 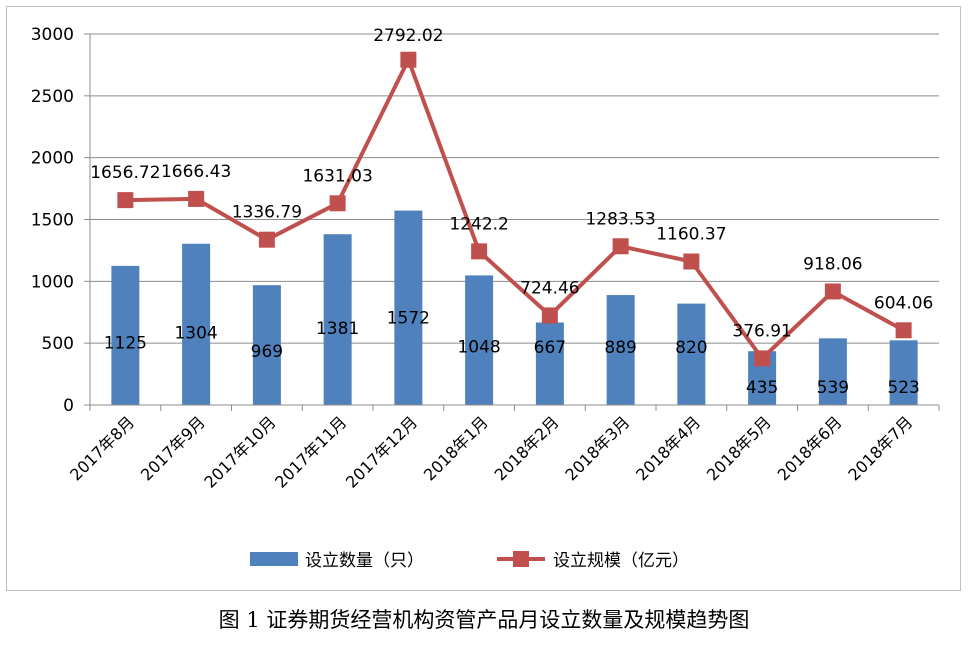 I want to click on line-data-label: 2792.02, so click(x=408, y=36).